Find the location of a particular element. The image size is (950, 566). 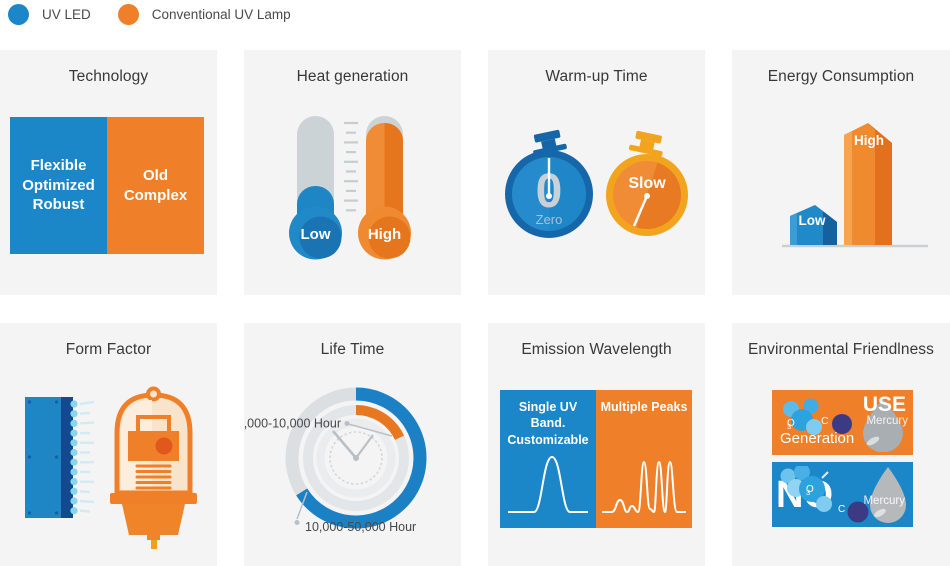

panel-energy-consumption: Energy Consumption Low High is located at coordinates (841, 172).